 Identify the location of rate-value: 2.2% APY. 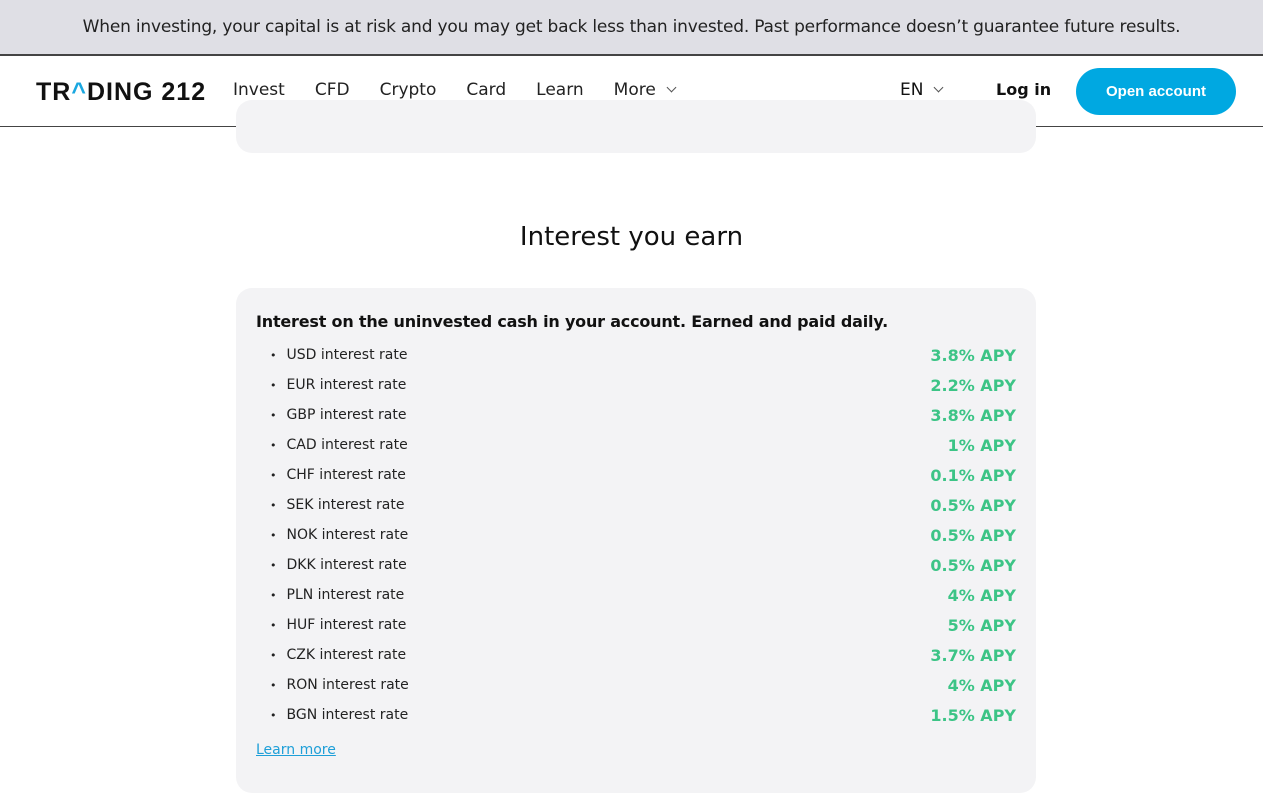
(973, 385).